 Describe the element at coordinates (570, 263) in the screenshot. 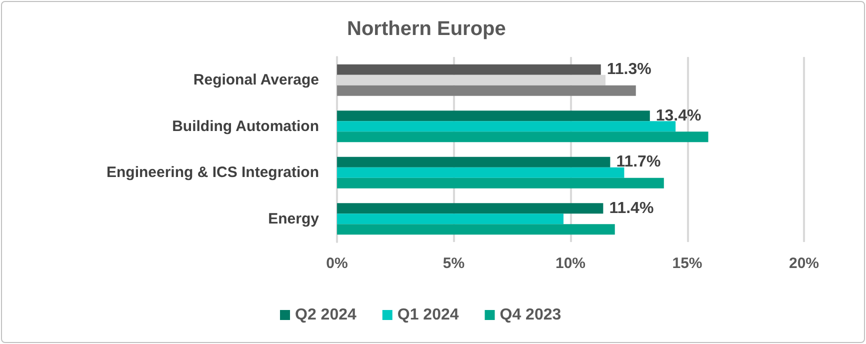

I see `x-tick-label: 10%` at that location.